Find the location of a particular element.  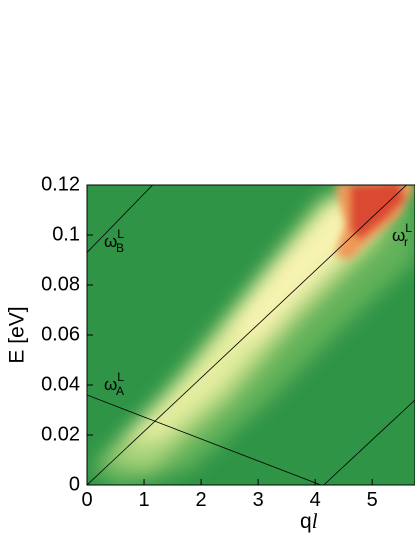

x-tick-label: 0 is located at coordinates (86, 500).